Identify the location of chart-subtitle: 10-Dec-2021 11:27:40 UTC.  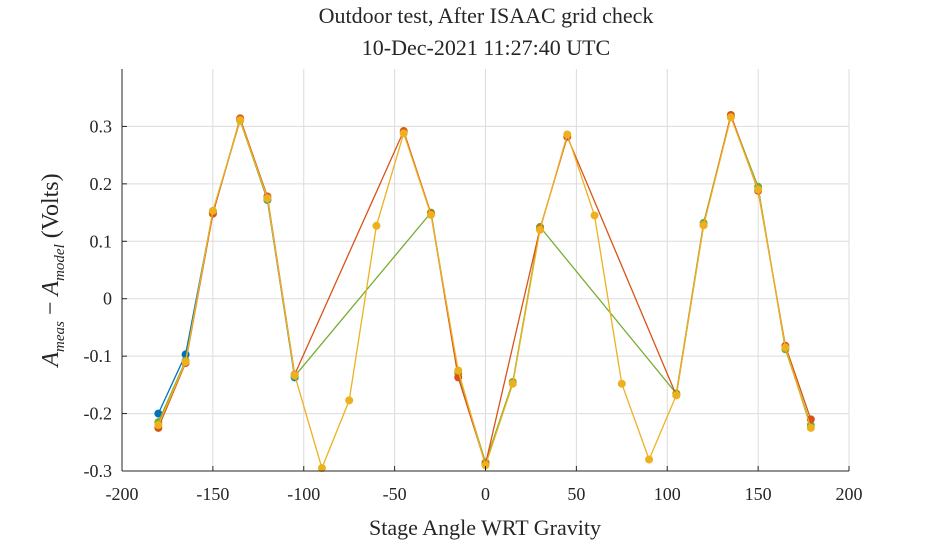
(486, 47).